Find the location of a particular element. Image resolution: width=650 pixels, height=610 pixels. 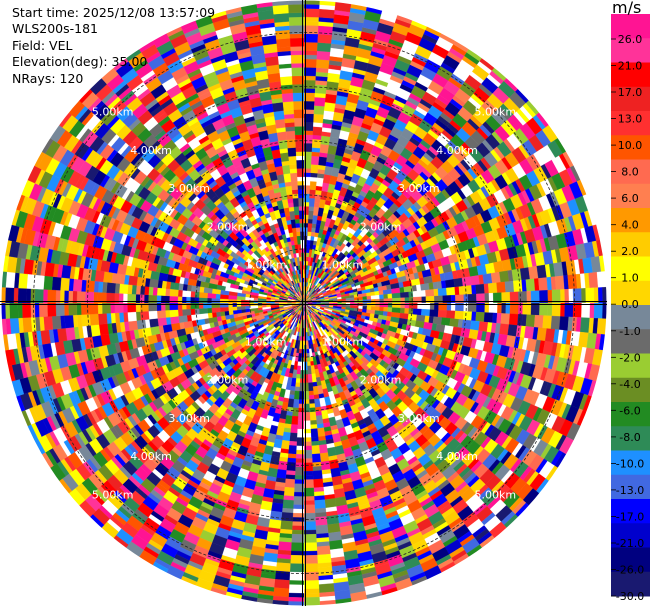

ray is located at coordinates (372, 164).